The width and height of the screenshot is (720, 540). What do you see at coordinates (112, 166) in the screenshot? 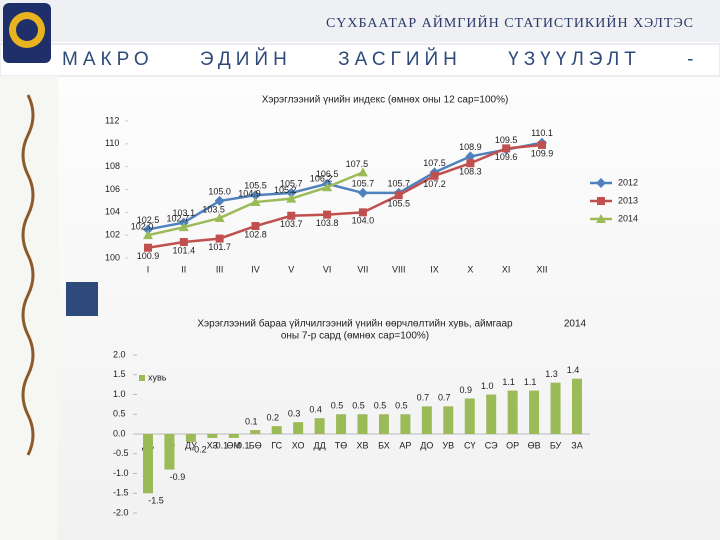
I see `y-tick-label: 108` at bounding box center [112, 166].